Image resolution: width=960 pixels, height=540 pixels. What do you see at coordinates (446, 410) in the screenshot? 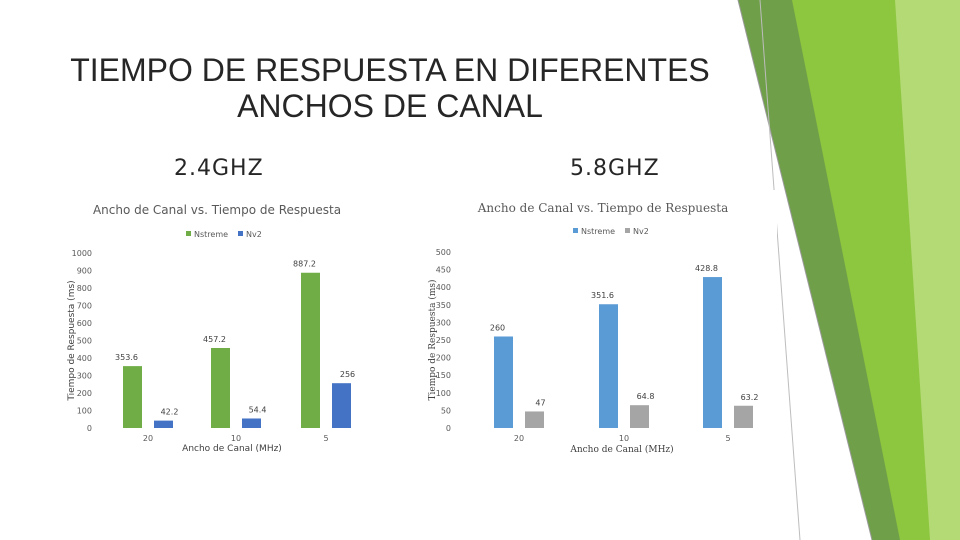
I see `y-tick-label: 50` at bounding box center [446, 410].